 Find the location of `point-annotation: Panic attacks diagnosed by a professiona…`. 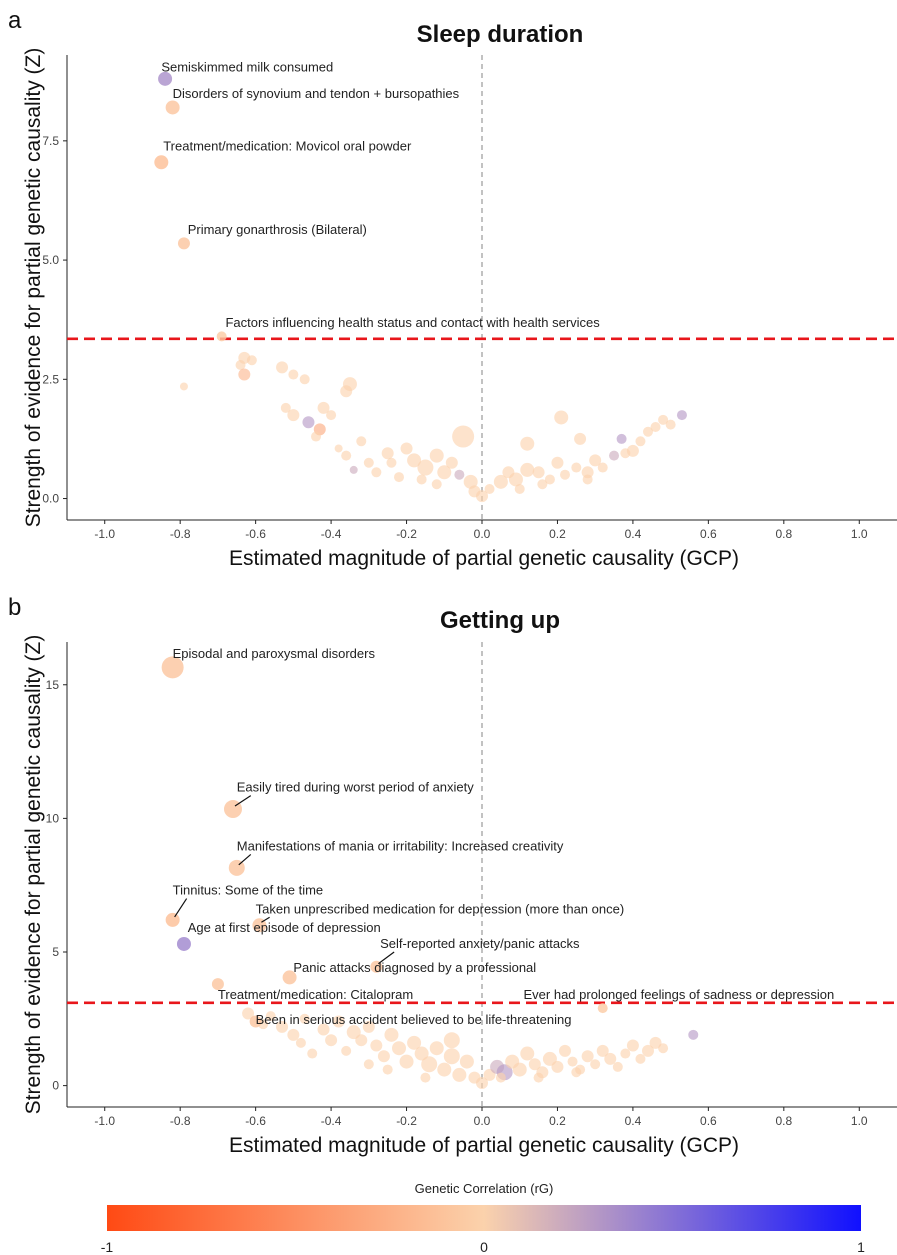

point-annotation: Panic attacks diagnosed by a professiona… is located at coordinates (414, 967).